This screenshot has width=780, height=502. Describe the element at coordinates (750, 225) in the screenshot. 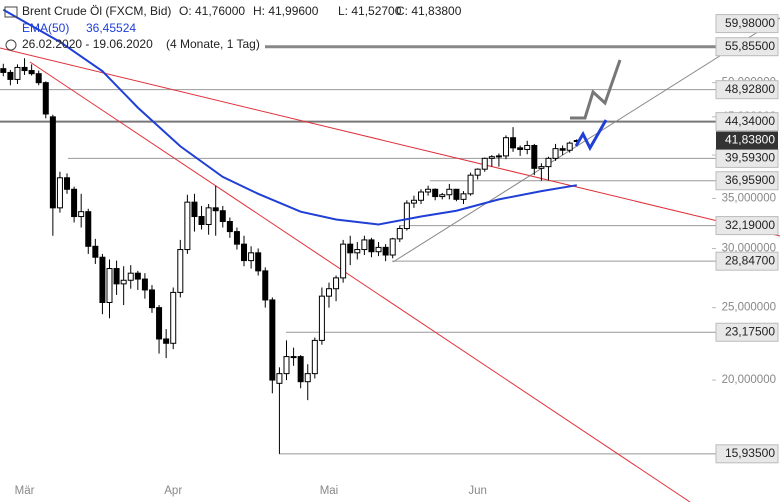

I see `level-label: 32,19000` at that location.